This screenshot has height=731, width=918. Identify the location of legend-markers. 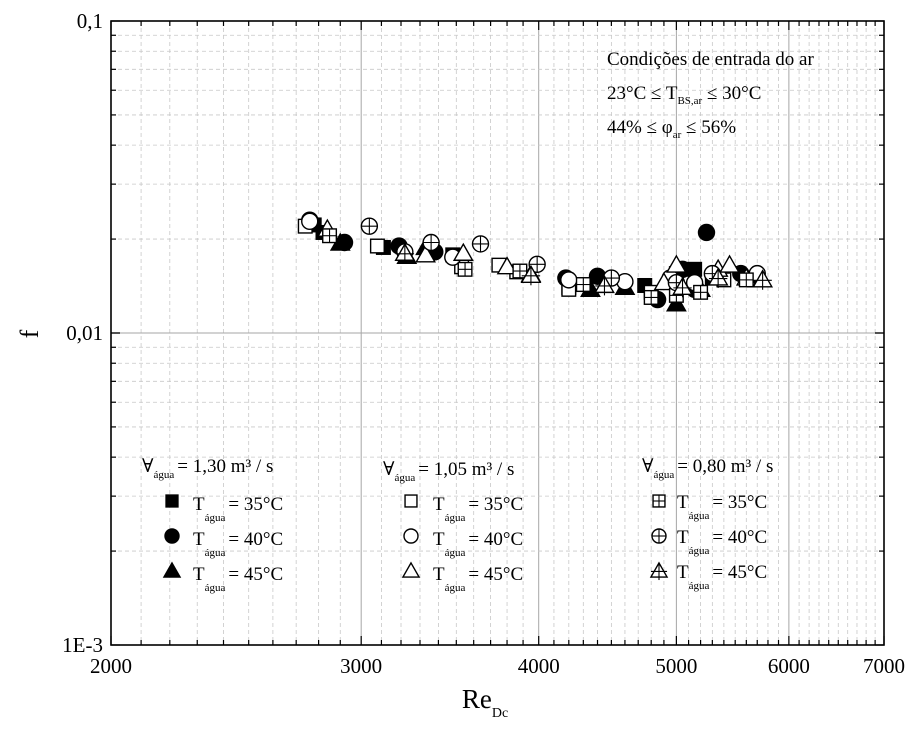
(415, 537).